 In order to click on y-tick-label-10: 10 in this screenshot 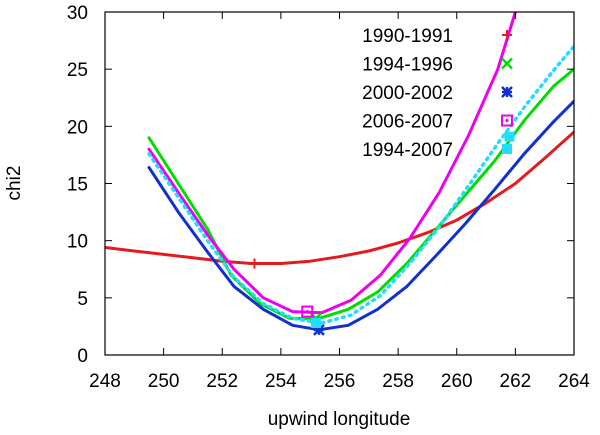, I will do `click(77, 242)`.